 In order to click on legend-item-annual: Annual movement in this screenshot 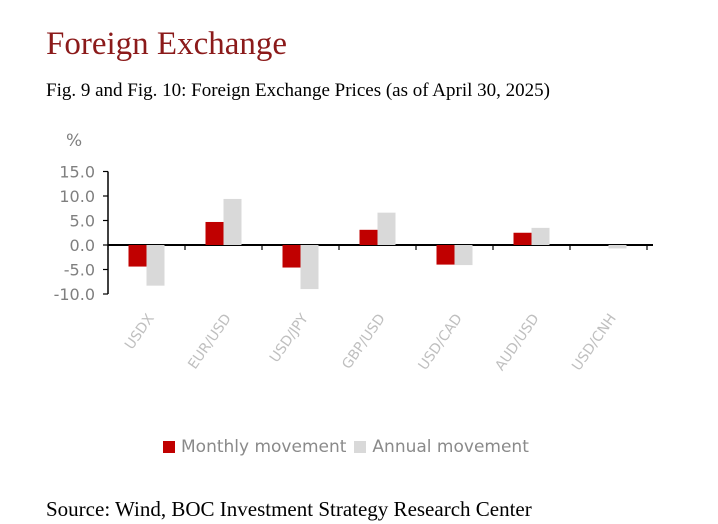, I will do `click(441, 447)`.